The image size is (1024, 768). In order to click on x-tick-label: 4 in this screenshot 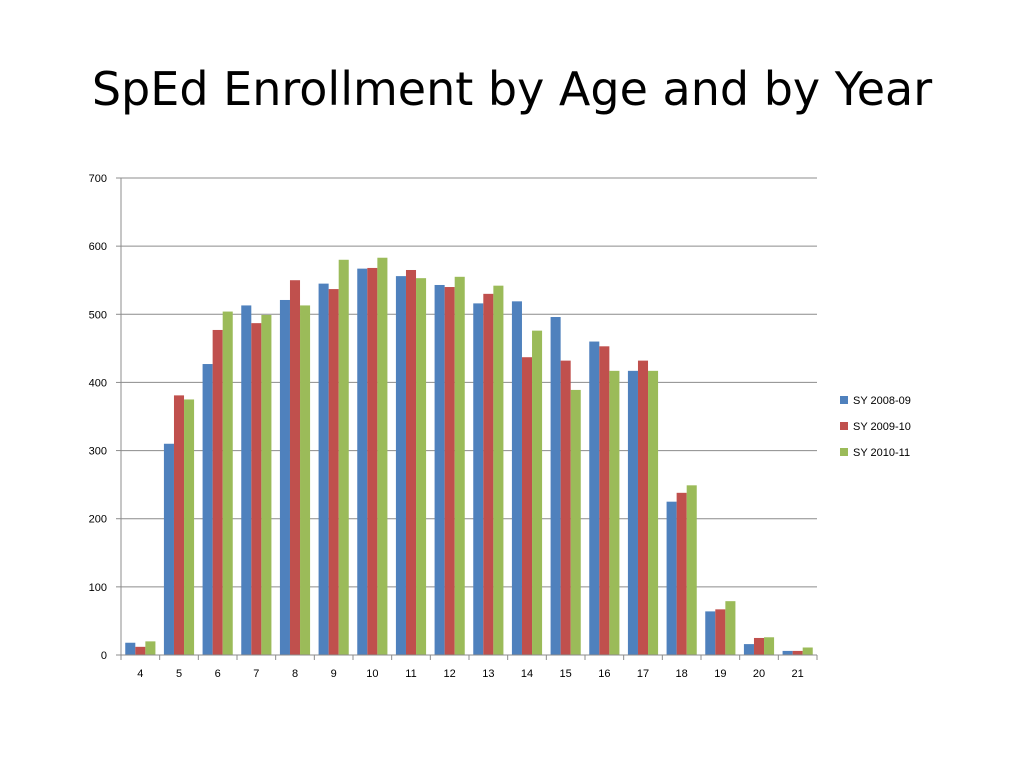, I will do `click(140, 674)`.